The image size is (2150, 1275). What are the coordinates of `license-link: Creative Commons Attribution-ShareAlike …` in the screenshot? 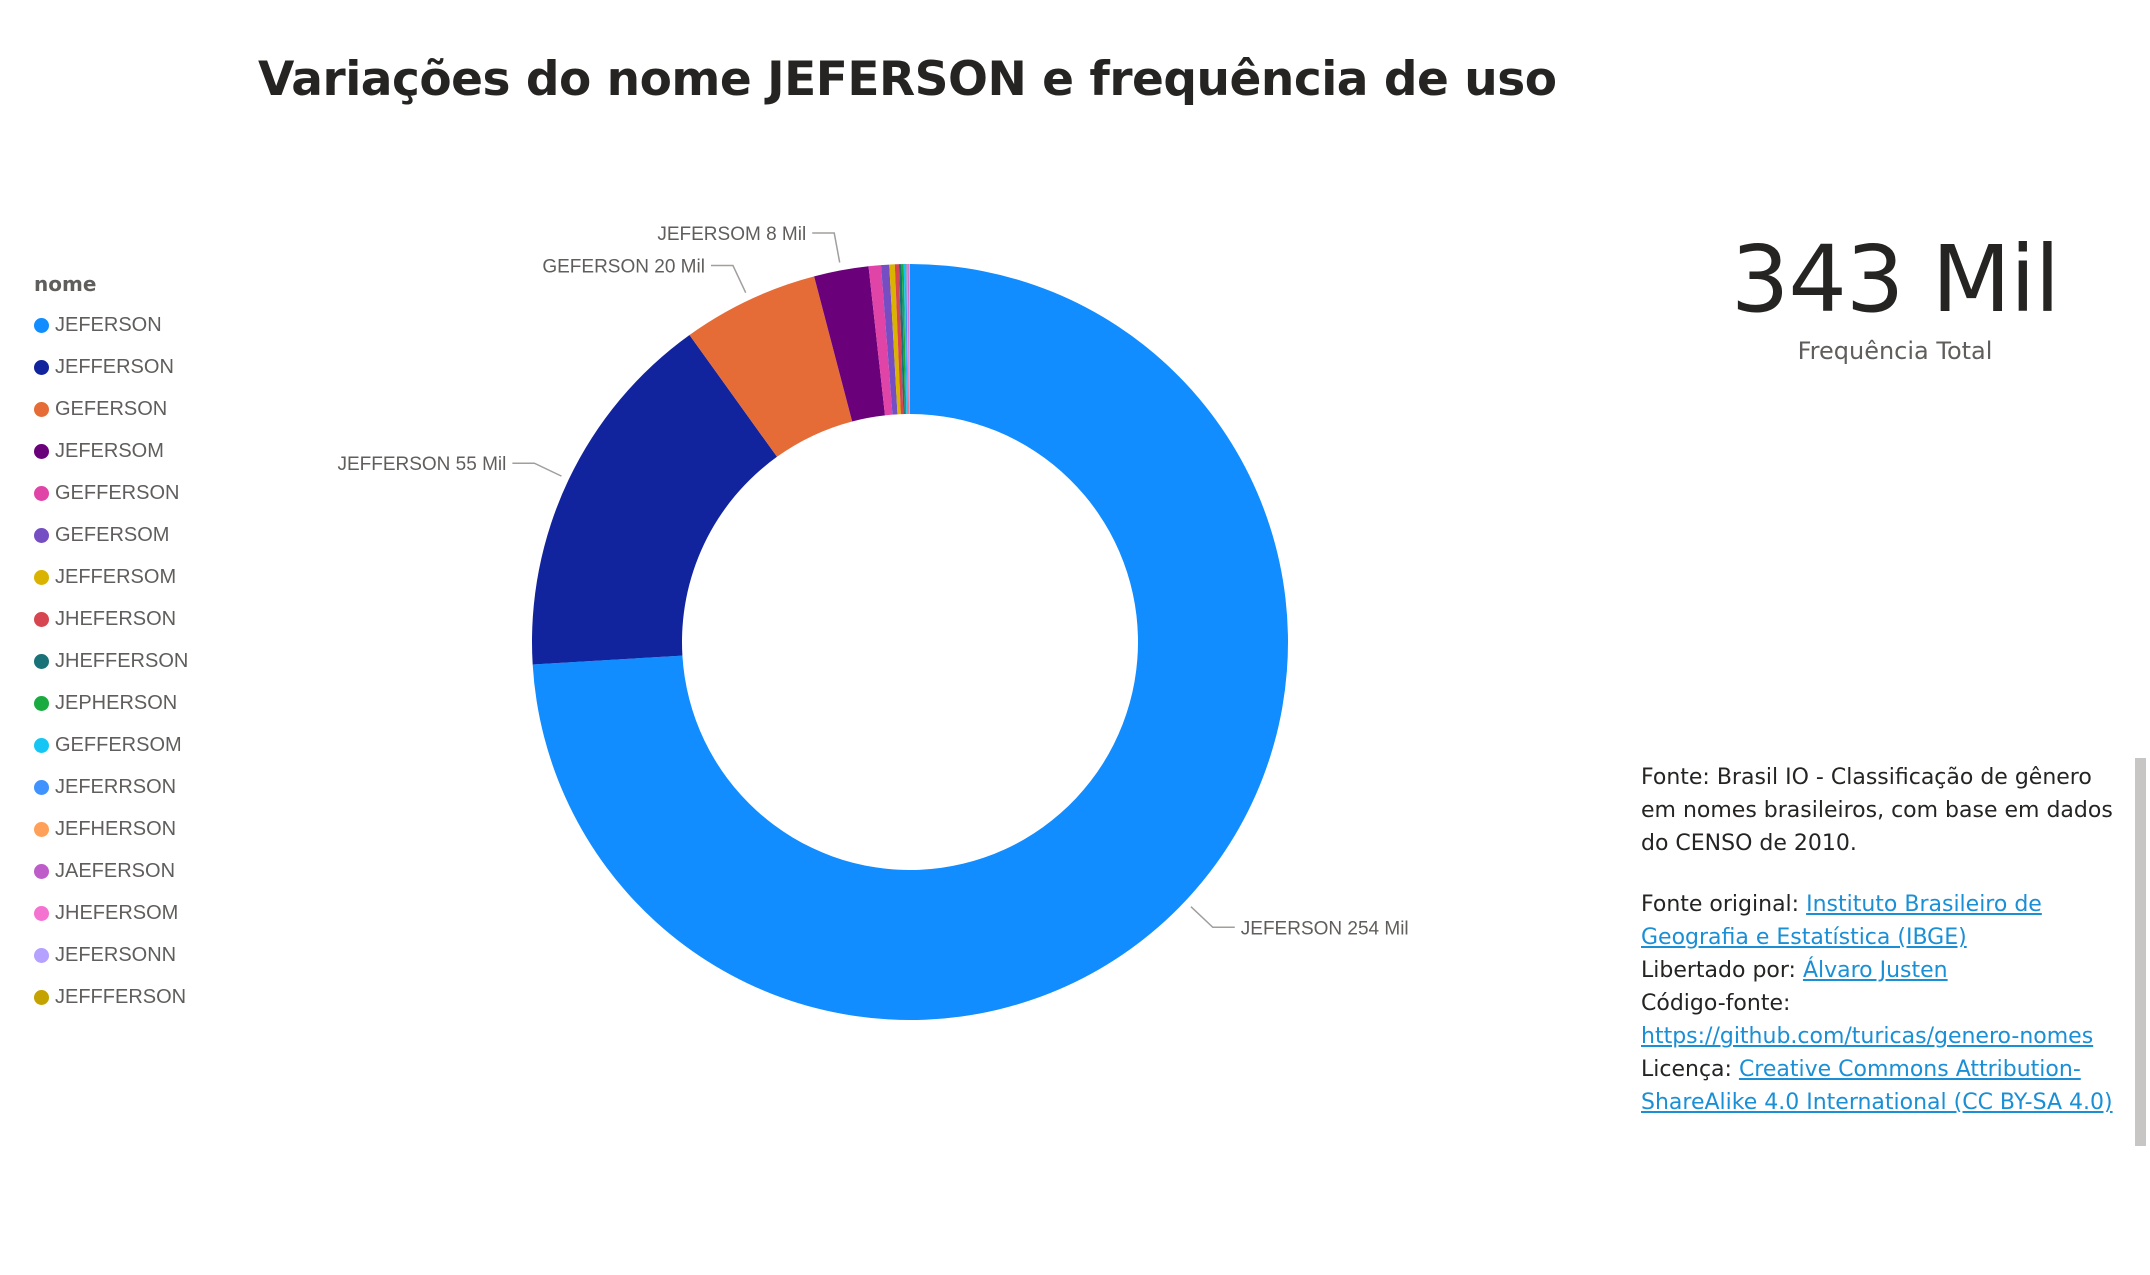 It's located at (1877, 1086).